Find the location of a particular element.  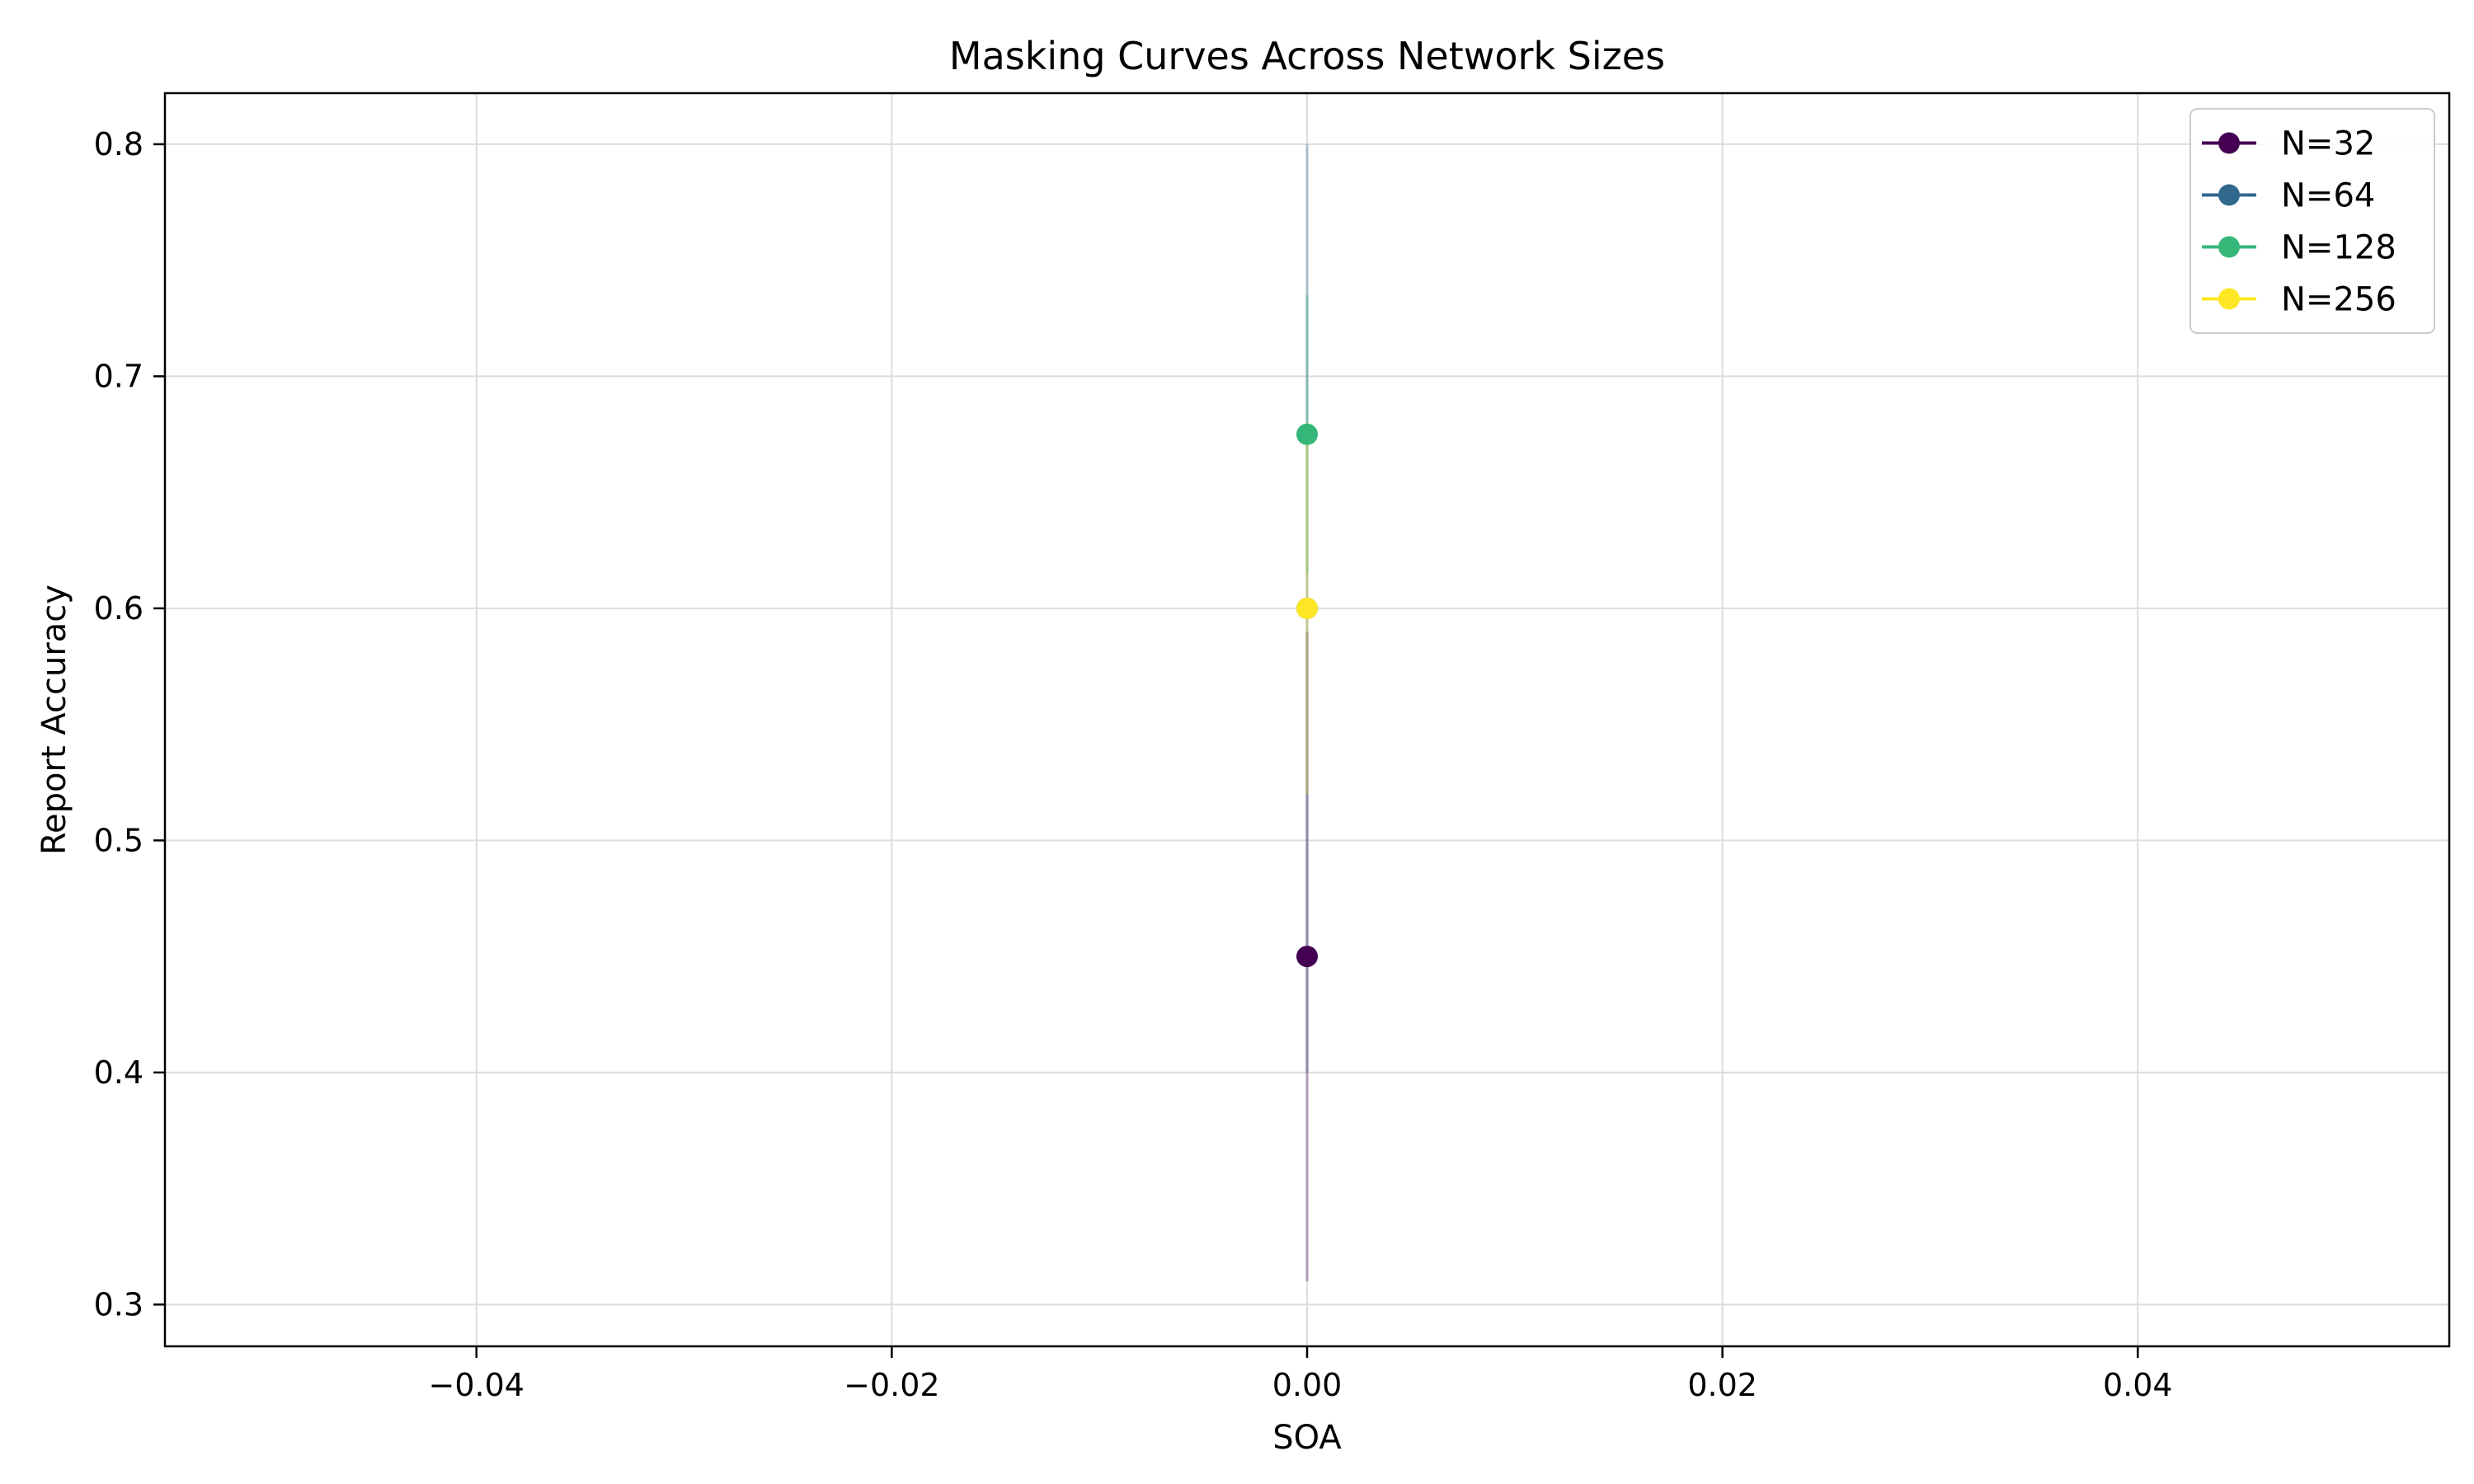

legend-label: N=128 is located at coordinates (2338, 248).